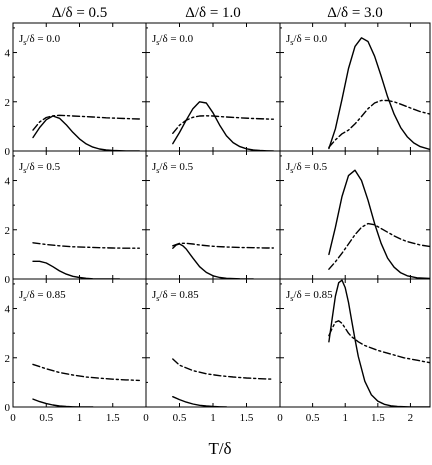  What do you see at coordinates (76, 218) in the screenshot?
I see `panel-r1-c0: 0 2 4 Js/δ = 0.5` at bounding box center [76, 218].